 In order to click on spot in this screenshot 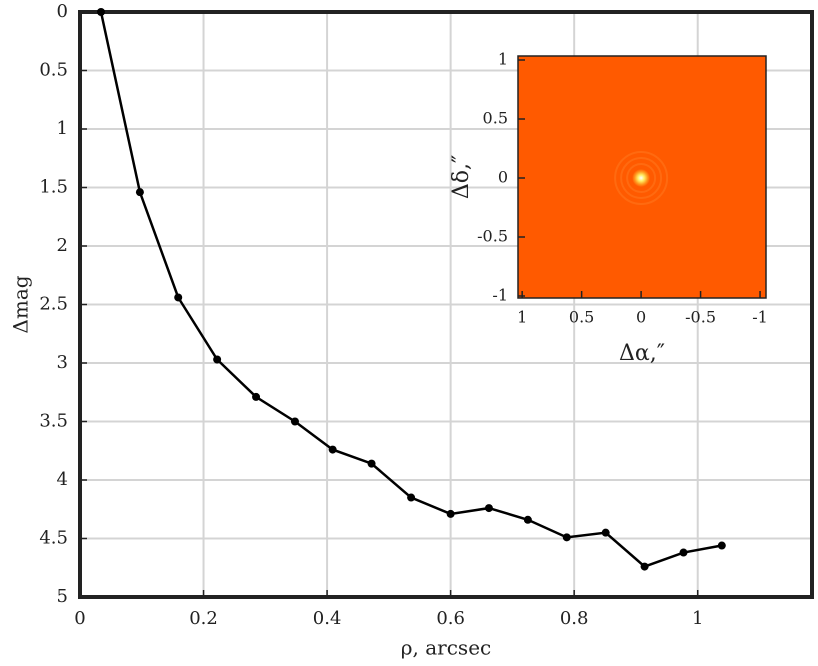, I will do `click(641, 178)`.